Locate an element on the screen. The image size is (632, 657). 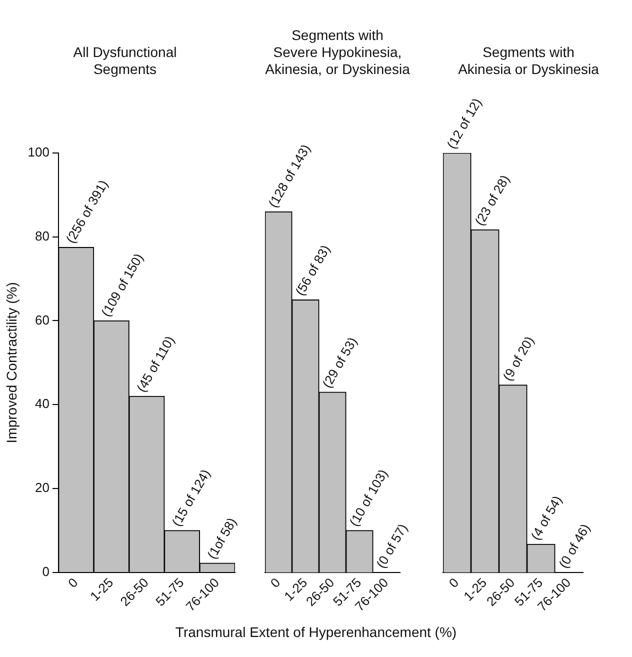
y-tick-label: 40 is located at coordinates (42, 404).